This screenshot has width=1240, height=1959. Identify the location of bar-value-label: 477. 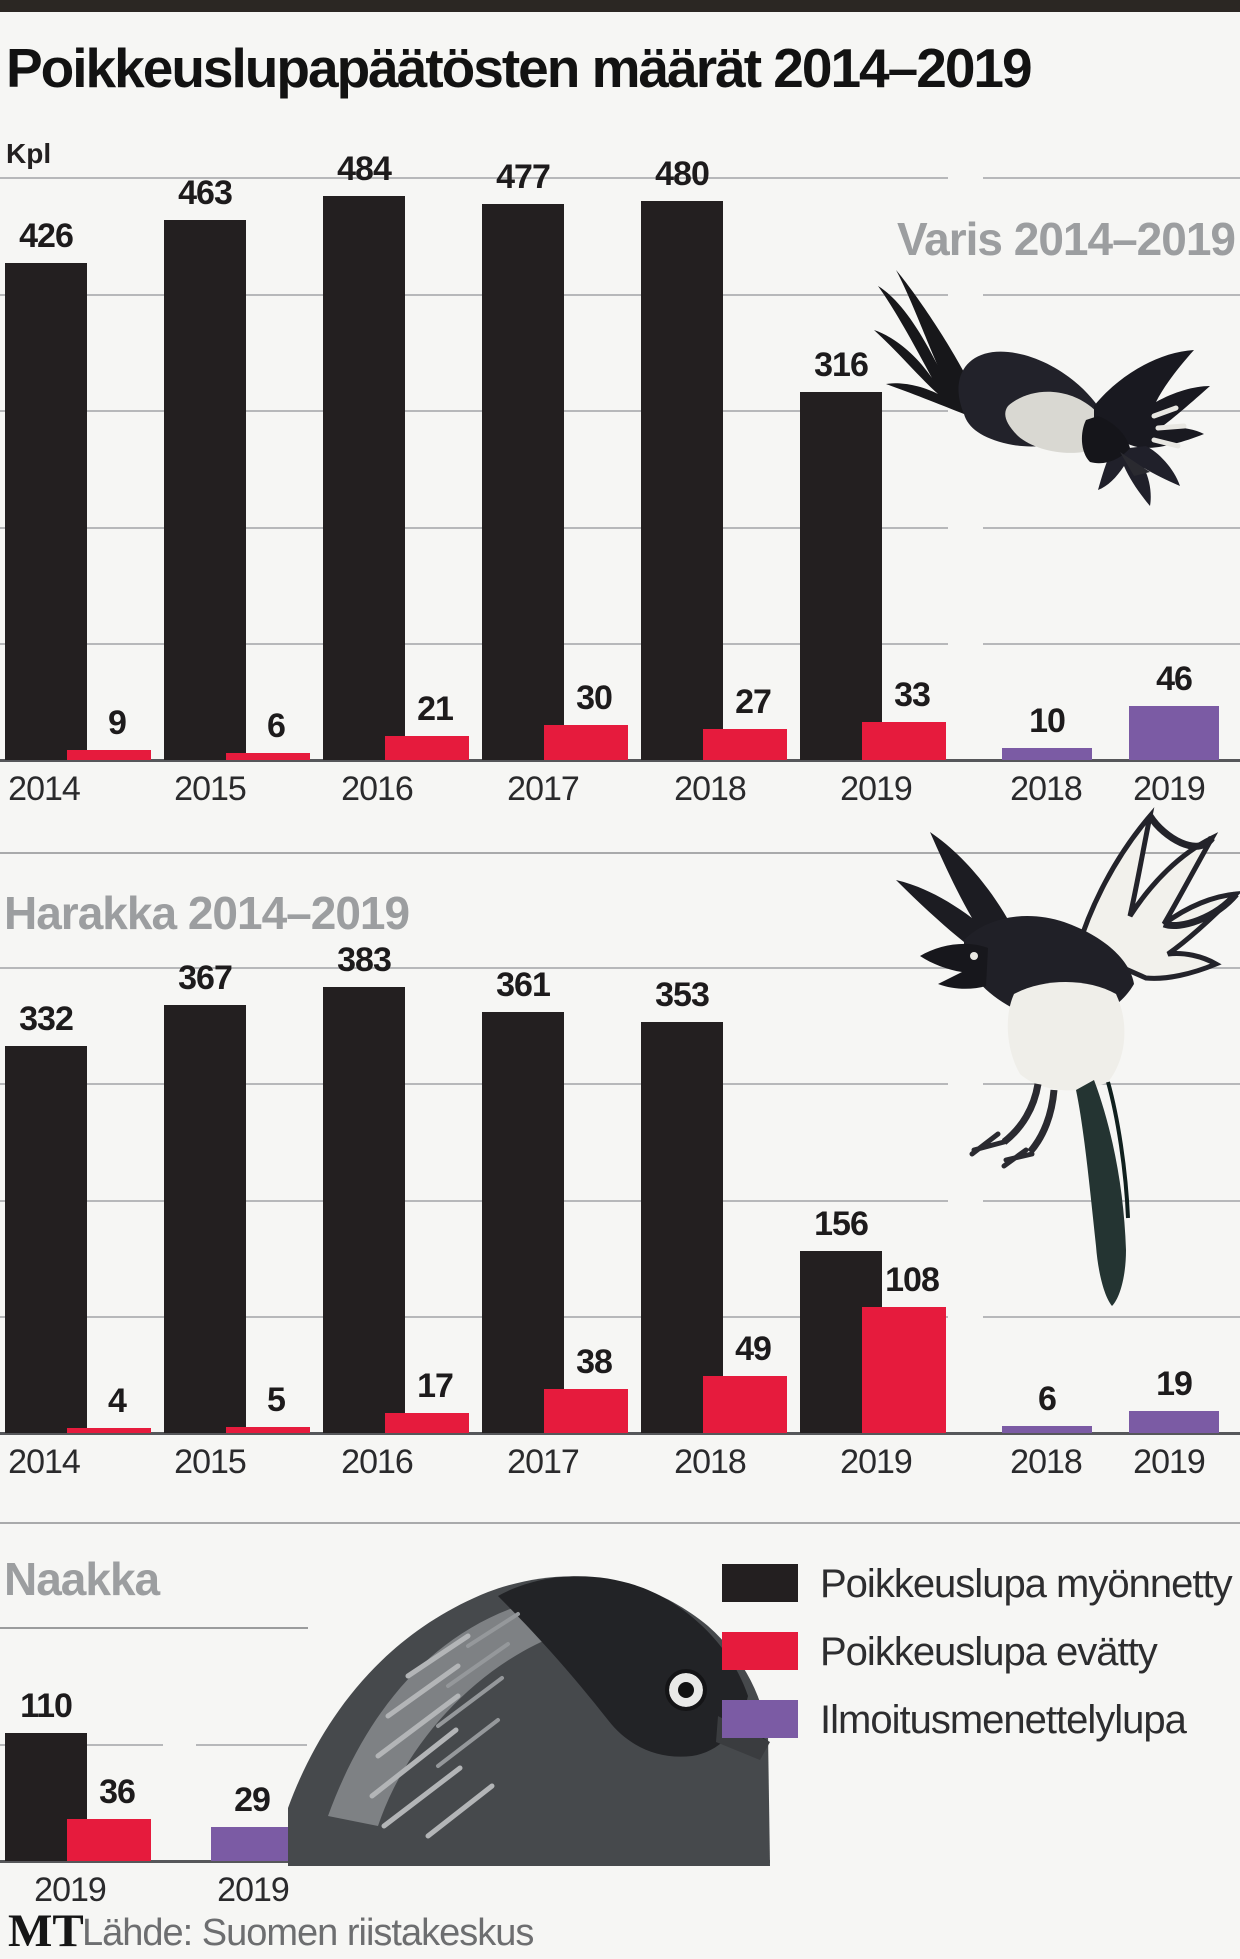
(523, 177).